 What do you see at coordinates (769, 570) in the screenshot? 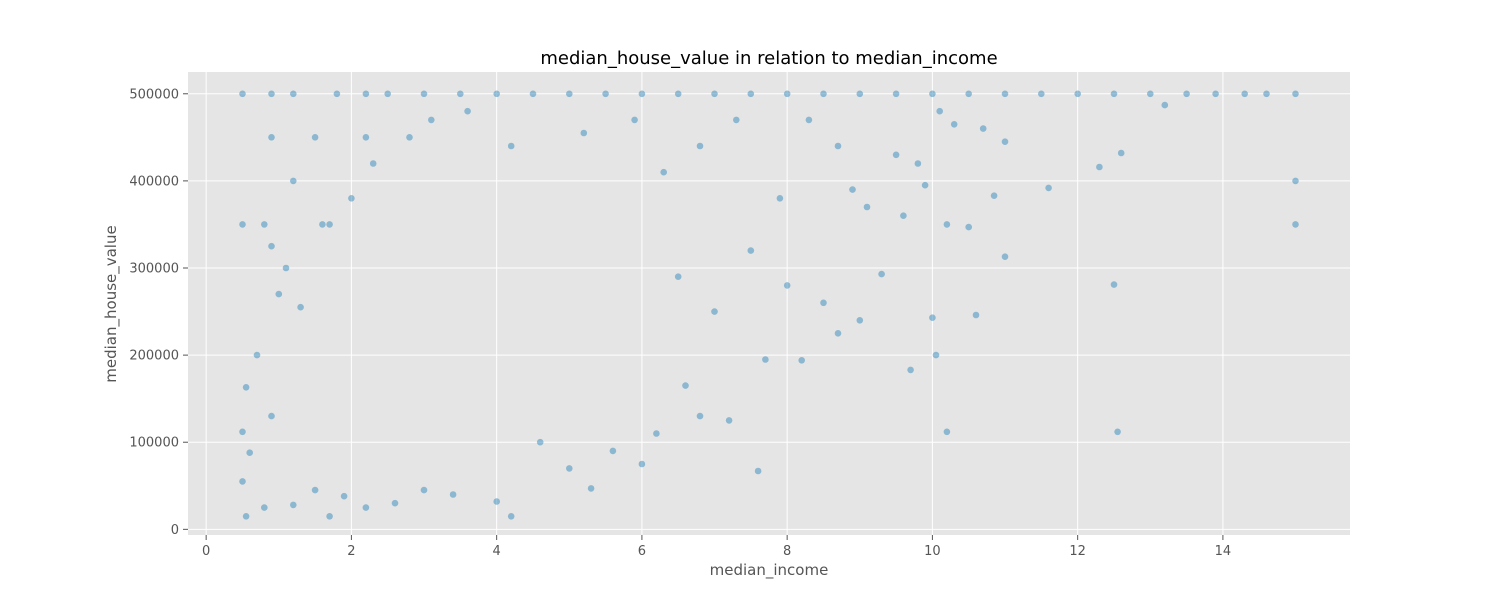
I see `x-axis-label: median_income` at bounding box center [769, 570].